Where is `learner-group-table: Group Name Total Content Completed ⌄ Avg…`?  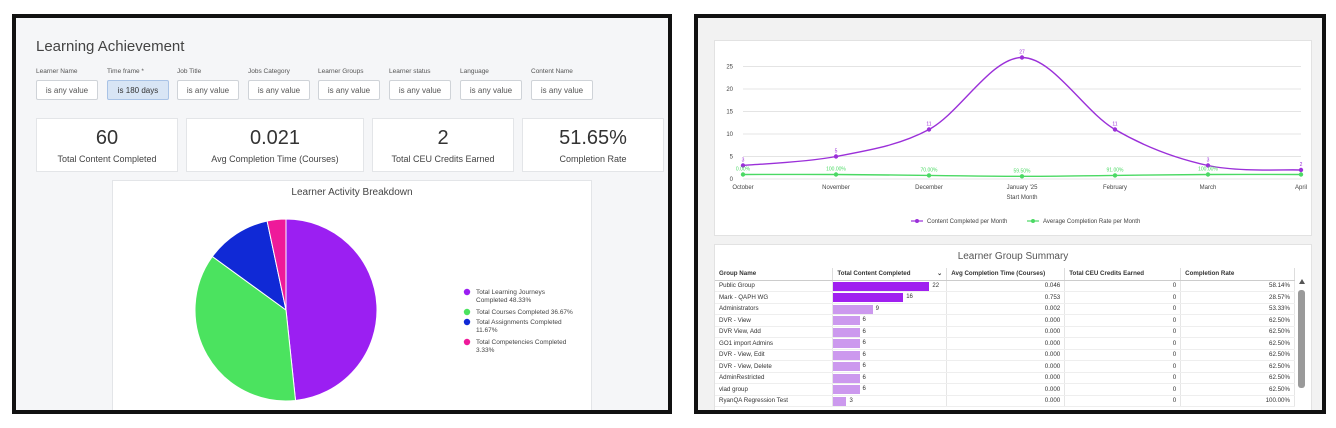 learner-group-table: Group Name Total Content Completed ⌄ Avg… is located at coordinates (1005, 337).